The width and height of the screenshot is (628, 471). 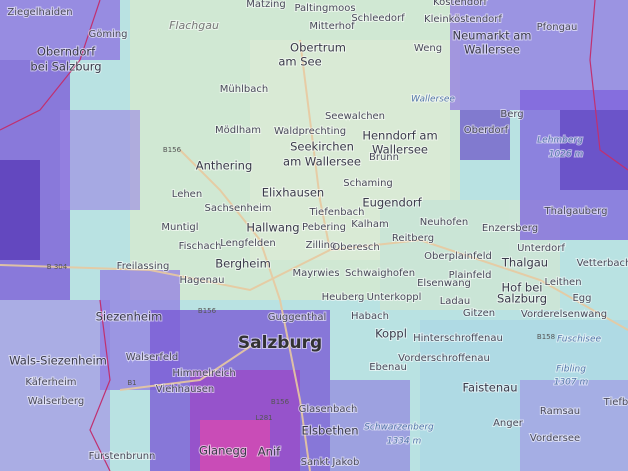 I want to click on place-label: Sankt Jakob, so click(x=330, y=462).